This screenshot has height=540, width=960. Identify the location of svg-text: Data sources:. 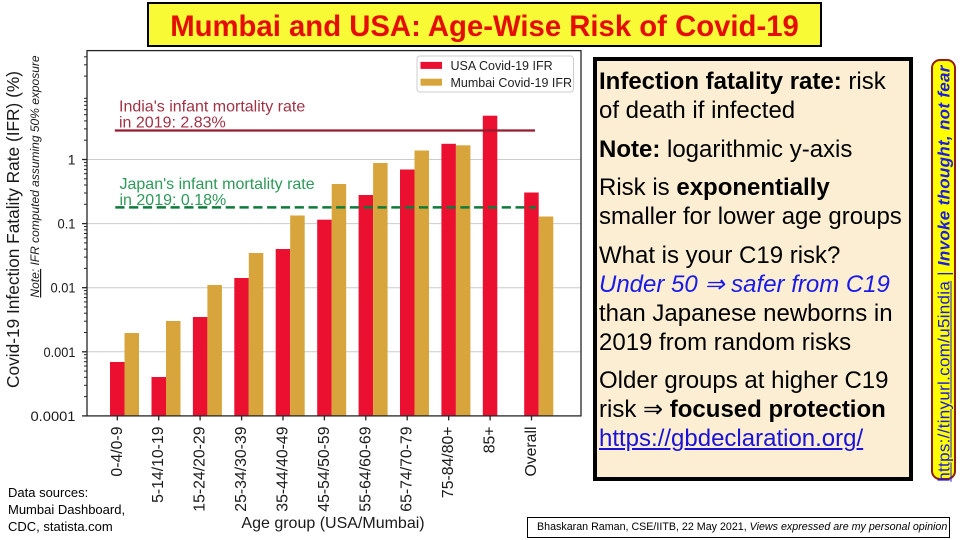
(48, 492).